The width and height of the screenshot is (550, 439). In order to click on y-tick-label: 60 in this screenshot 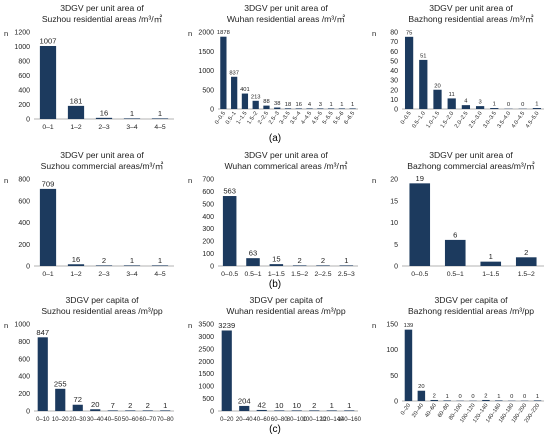, I will do `click(394, 52)`.